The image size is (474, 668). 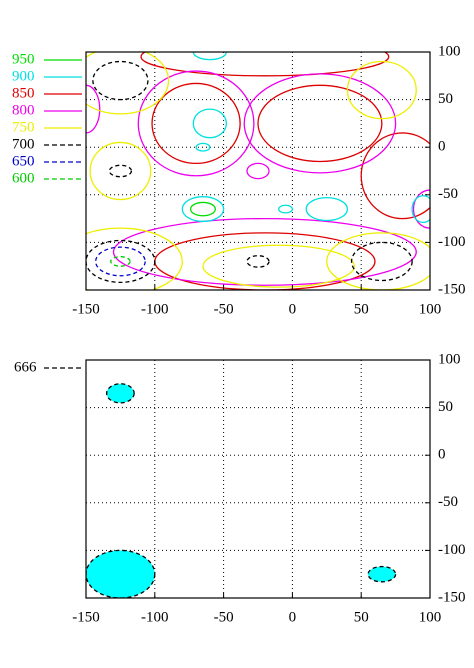 I want to click on legend-label: 750, so click(x=23, y=127).